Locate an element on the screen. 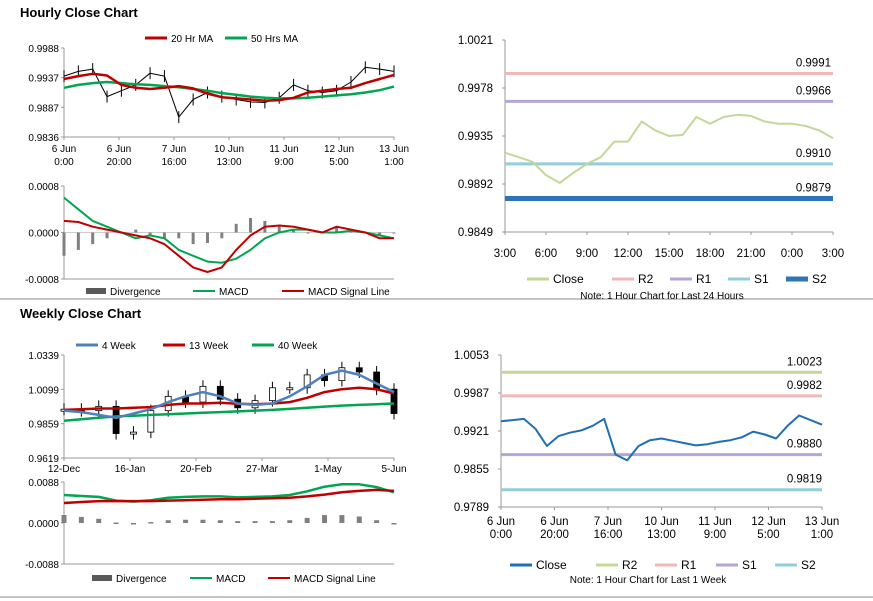 This screenshot has height=601, width=873. legend-hourly-s1-label: S1 is located at coordinates (761, 279).